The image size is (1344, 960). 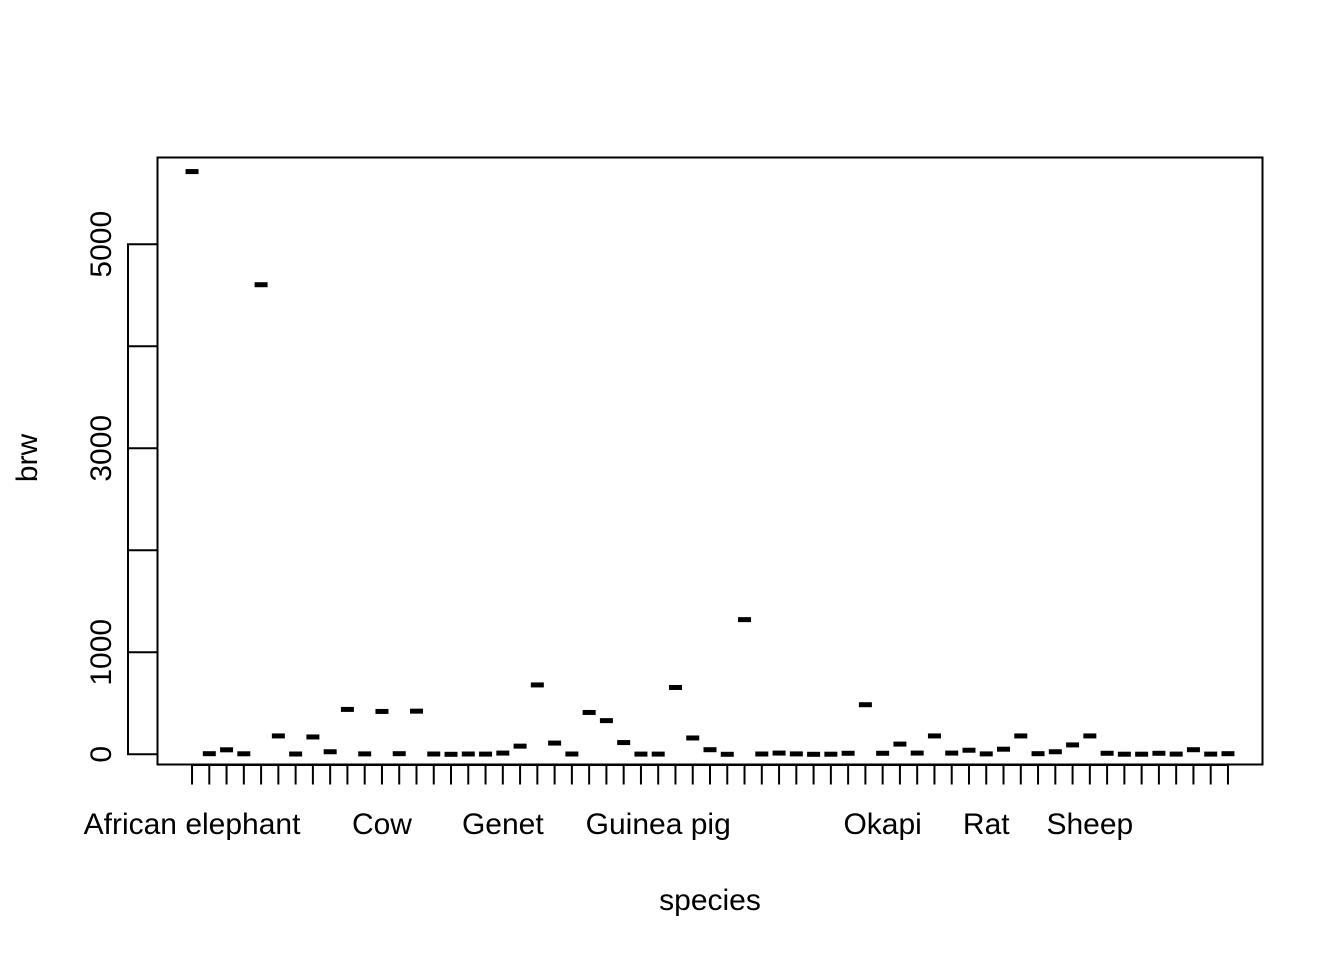 I want to click on x-axis-title: species, so click(x=710, y=900).